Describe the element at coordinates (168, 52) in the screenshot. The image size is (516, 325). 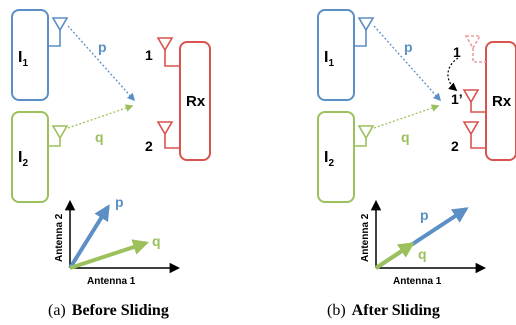
I see `rx-antenna-1-icon` at that location.